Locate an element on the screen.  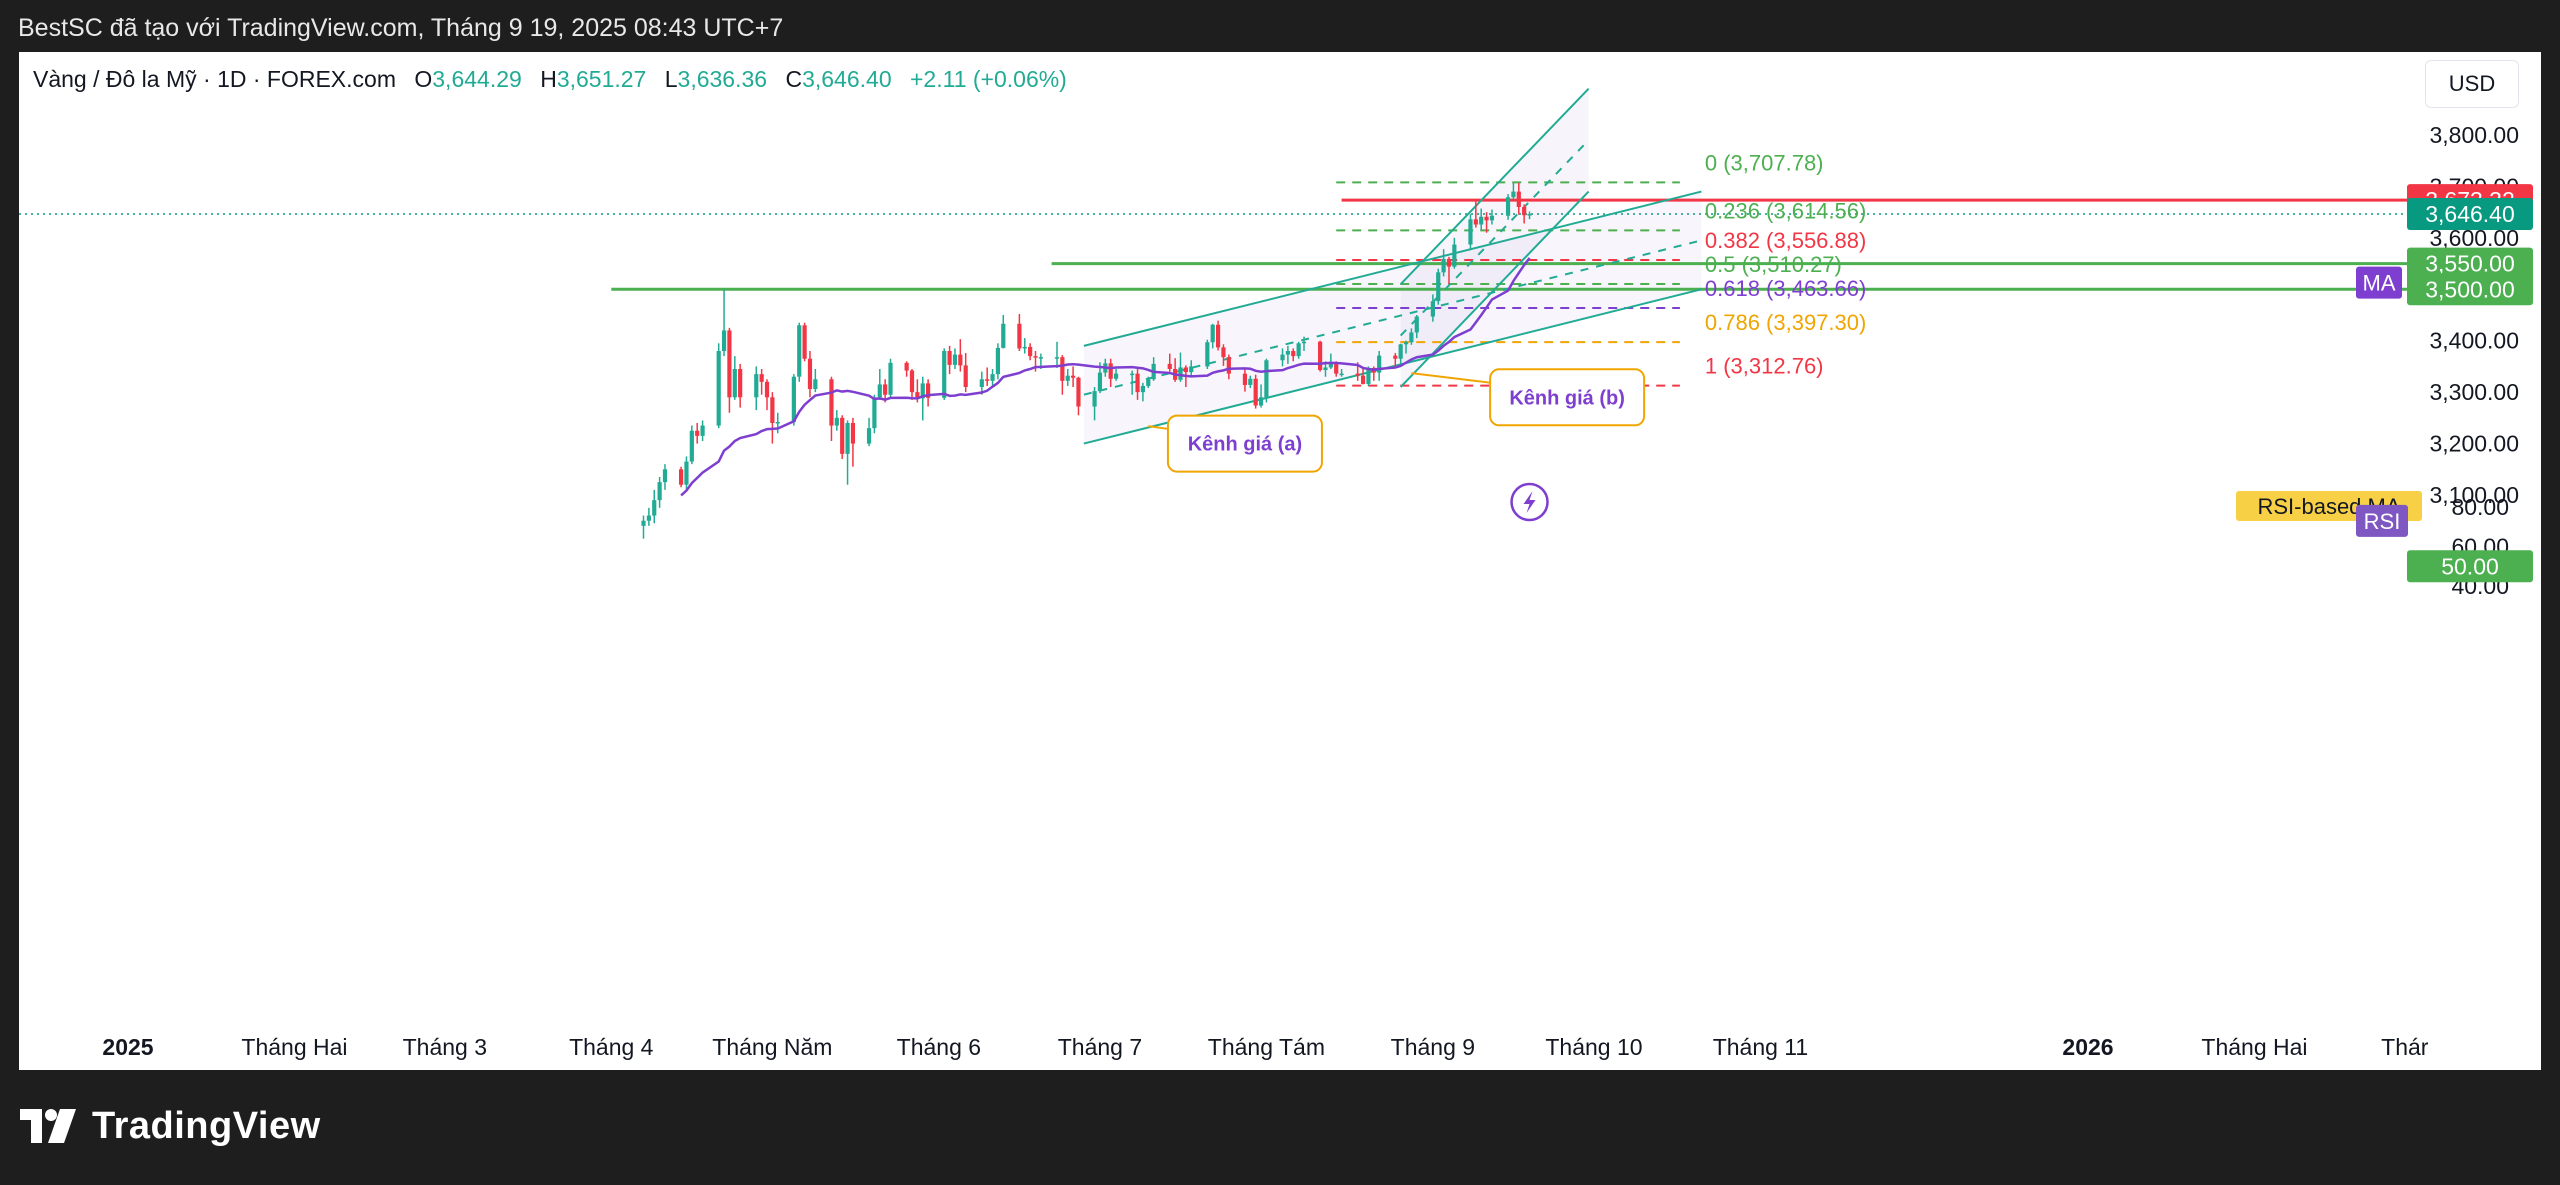
price-tick-label: 3,400.00 is located at coordinates (2474, 341).